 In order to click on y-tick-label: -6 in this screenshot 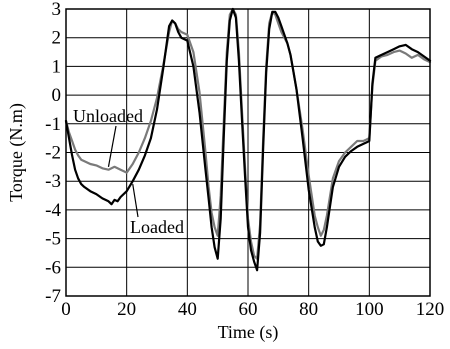, I will do `click(53, 267)`.